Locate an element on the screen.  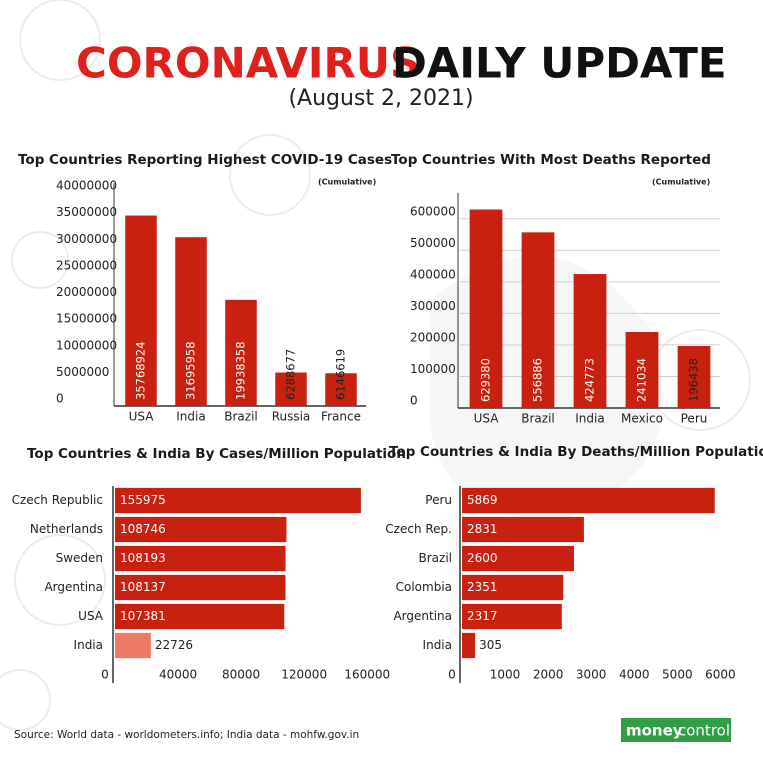
y-tick-label: Colombia is located at coordinates (424, 587).